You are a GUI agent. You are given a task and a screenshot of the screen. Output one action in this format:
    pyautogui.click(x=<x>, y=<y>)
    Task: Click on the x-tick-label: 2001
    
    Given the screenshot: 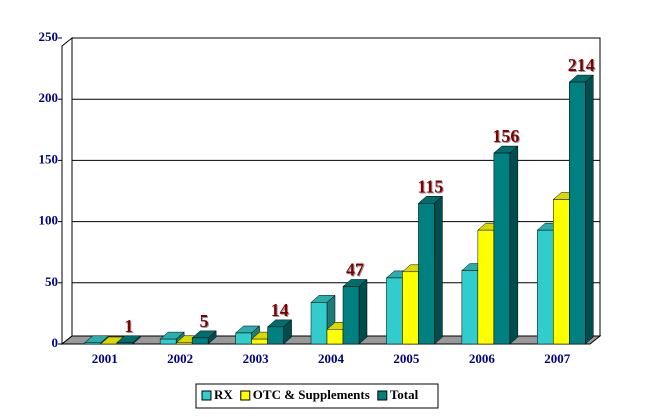 What is the action you would take?
    pyautogui.click(x=105, y=358)
    